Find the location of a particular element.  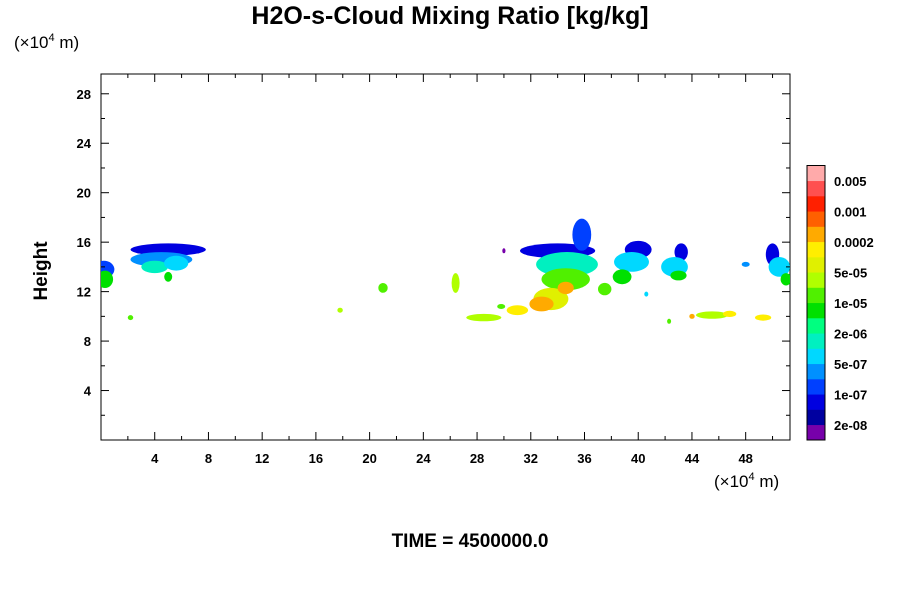

x-unit-tail: m) is located at coordinates (767, 481).